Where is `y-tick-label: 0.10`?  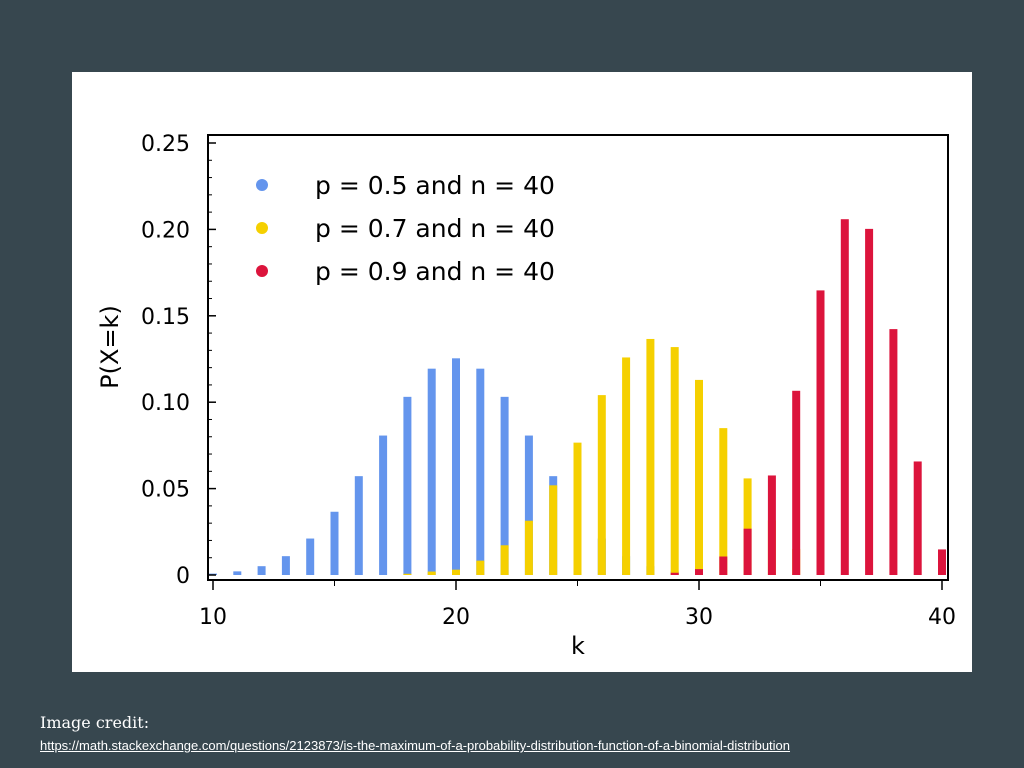
y-tick-label: 0.10 is located at coordinates (165, 403).